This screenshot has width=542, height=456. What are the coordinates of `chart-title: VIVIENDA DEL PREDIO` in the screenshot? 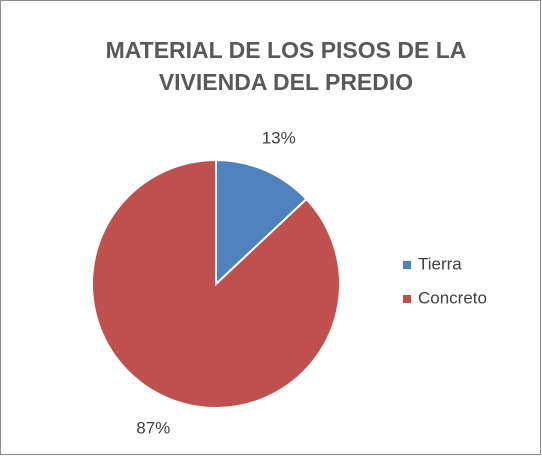 It's located at (286, 82).